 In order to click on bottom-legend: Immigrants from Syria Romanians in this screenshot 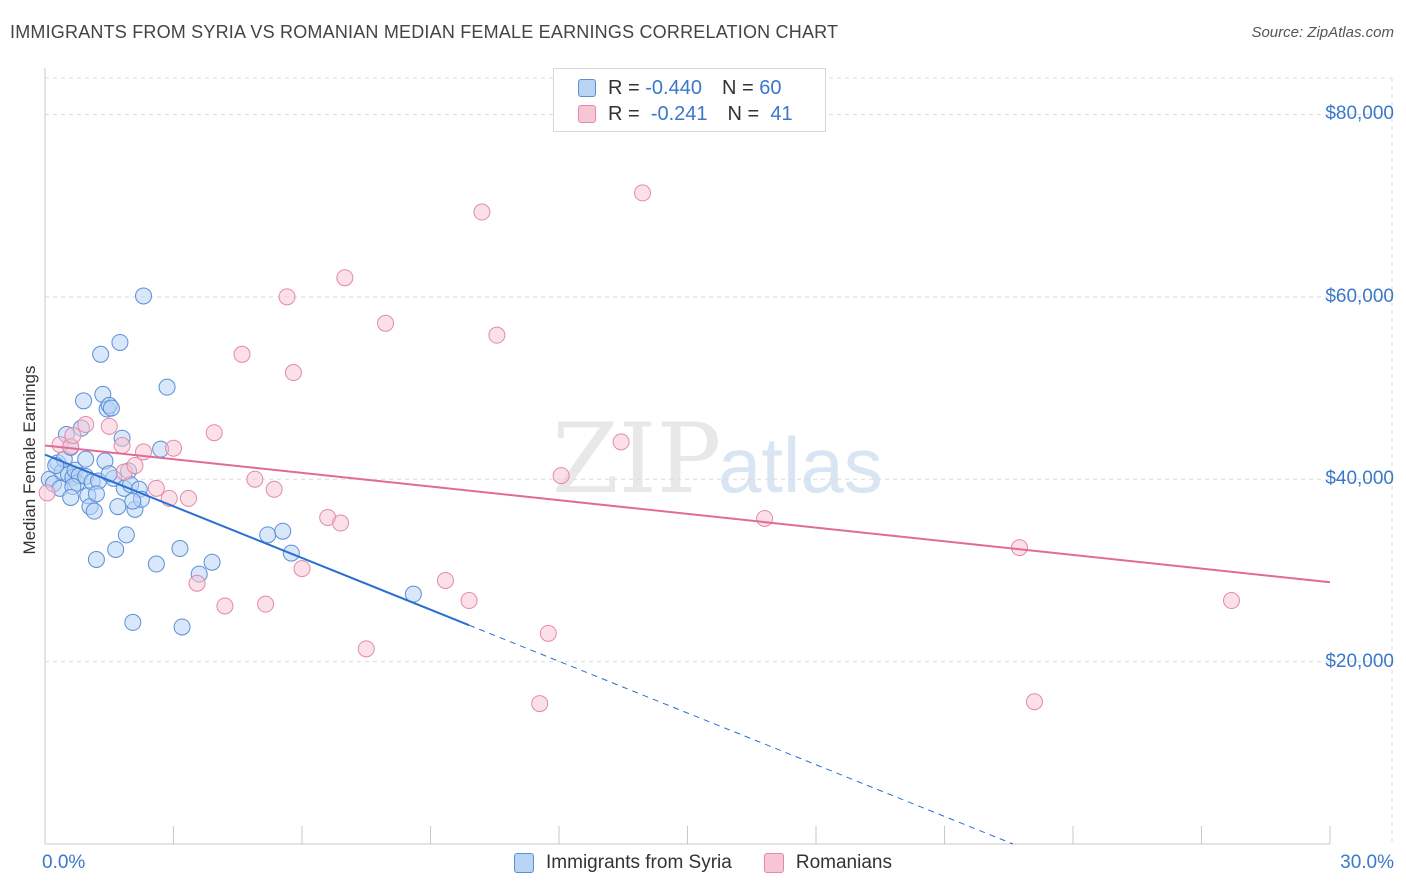, I will do `click(703, 863)`.